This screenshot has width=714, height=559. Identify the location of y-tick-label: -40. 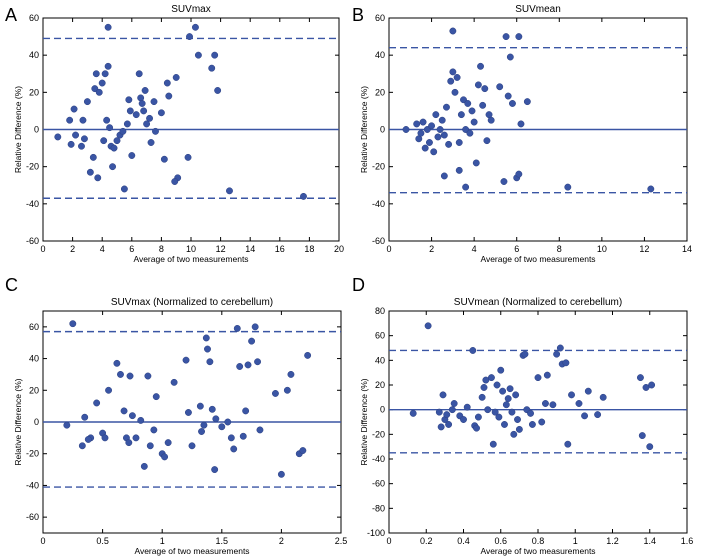
(378, 204).